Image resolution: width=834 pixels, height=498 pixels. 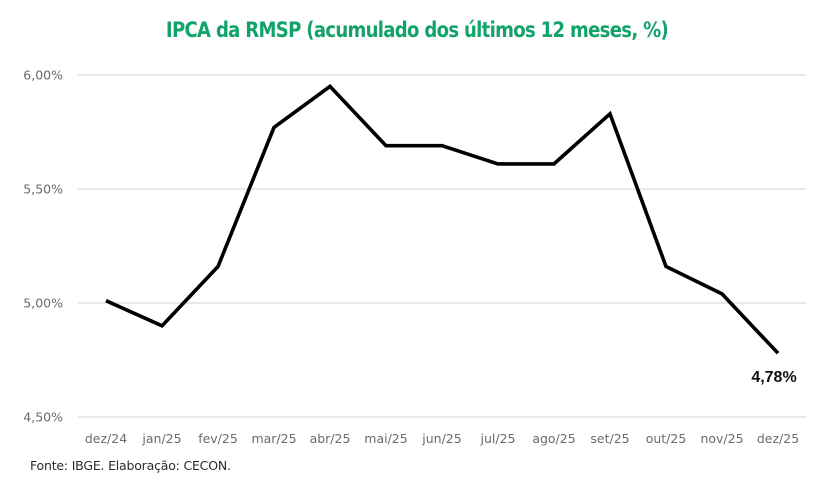 What do you see at coordinates (218, 438) in the screenshot?
I see `x-tick-label: fev/25` at bounding box center [218, 438].